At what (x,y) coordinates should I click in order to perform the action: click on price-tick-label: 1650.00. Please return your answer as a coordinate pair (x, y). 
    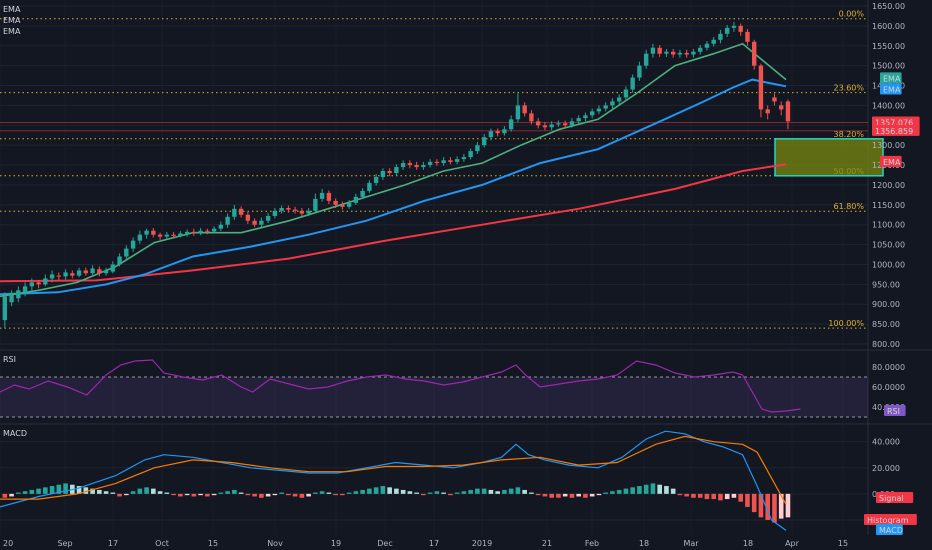
    Looking at the image, I should click on (888, 6).